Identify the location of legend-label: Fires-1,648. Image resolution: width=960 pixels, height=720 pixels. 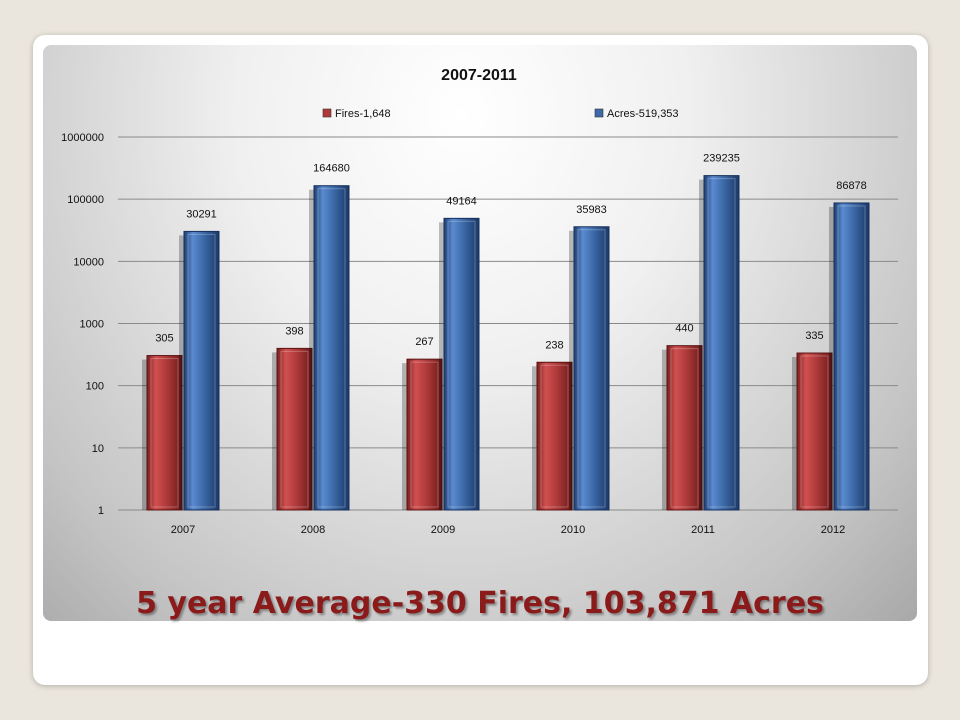
(363, 114).